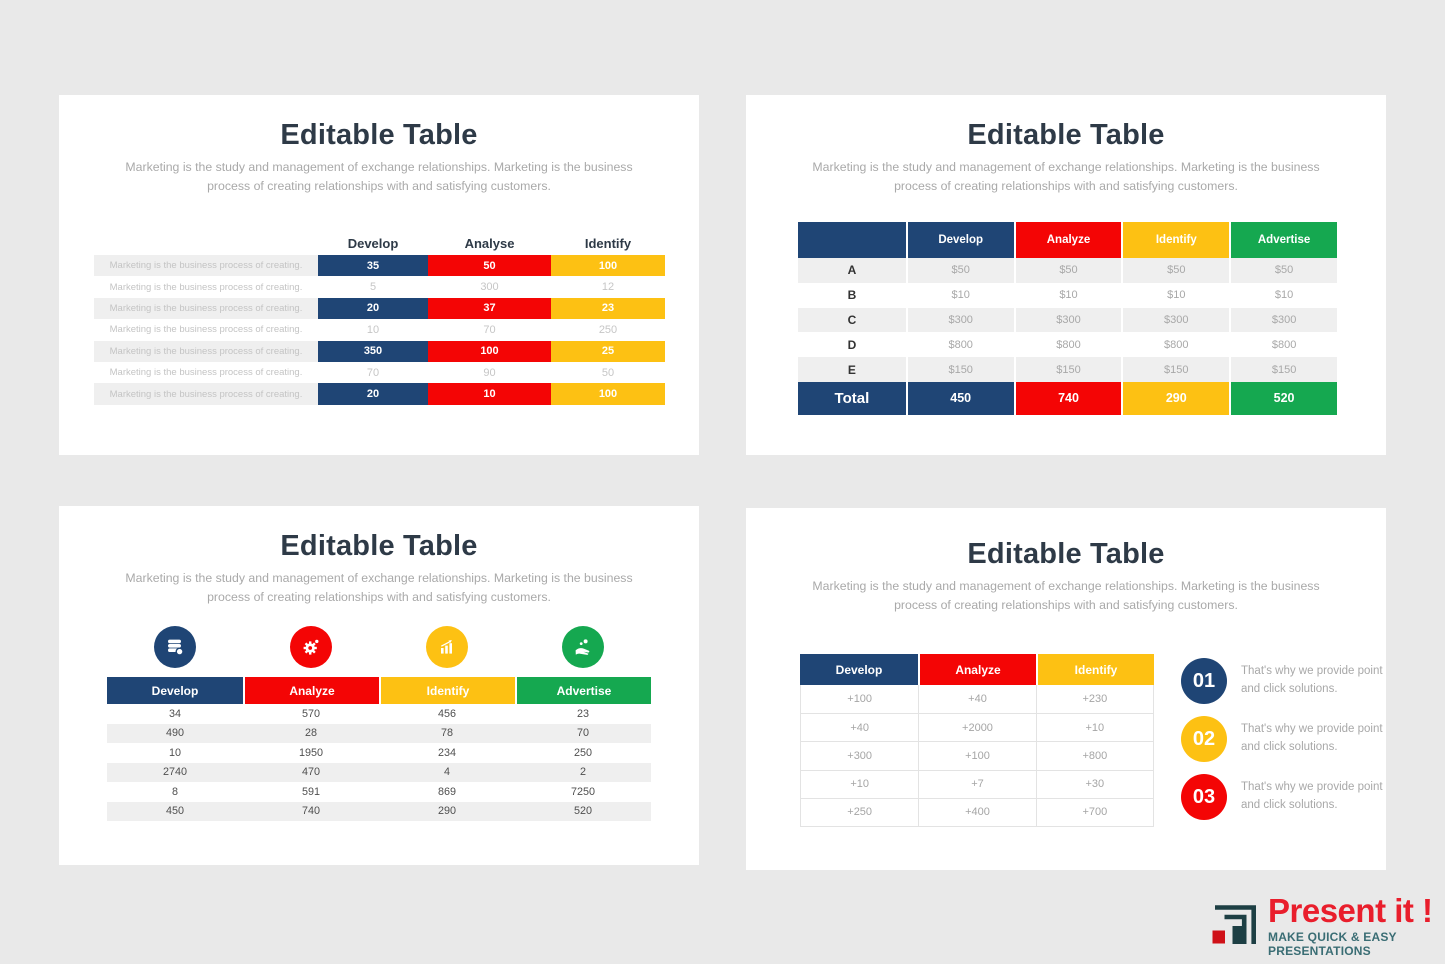 The width and height of the screenshot is (1445, 964). Describe the element at coordinates (489, 243) in the screenshot. I see `column-header-analyse: Analyse` at that location.